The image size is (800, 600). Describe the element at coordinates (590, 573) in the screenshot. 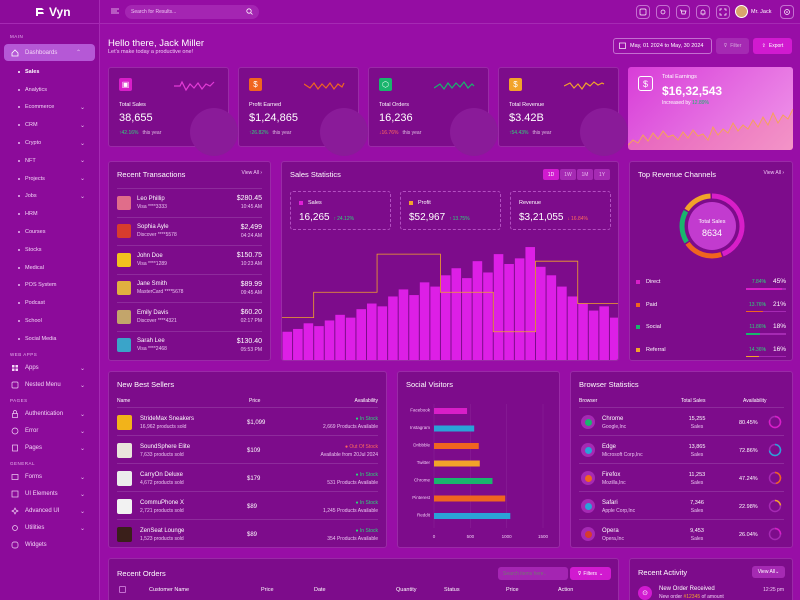

I see `orders-filters-button: ⊽ Filters ⌄` at that location.